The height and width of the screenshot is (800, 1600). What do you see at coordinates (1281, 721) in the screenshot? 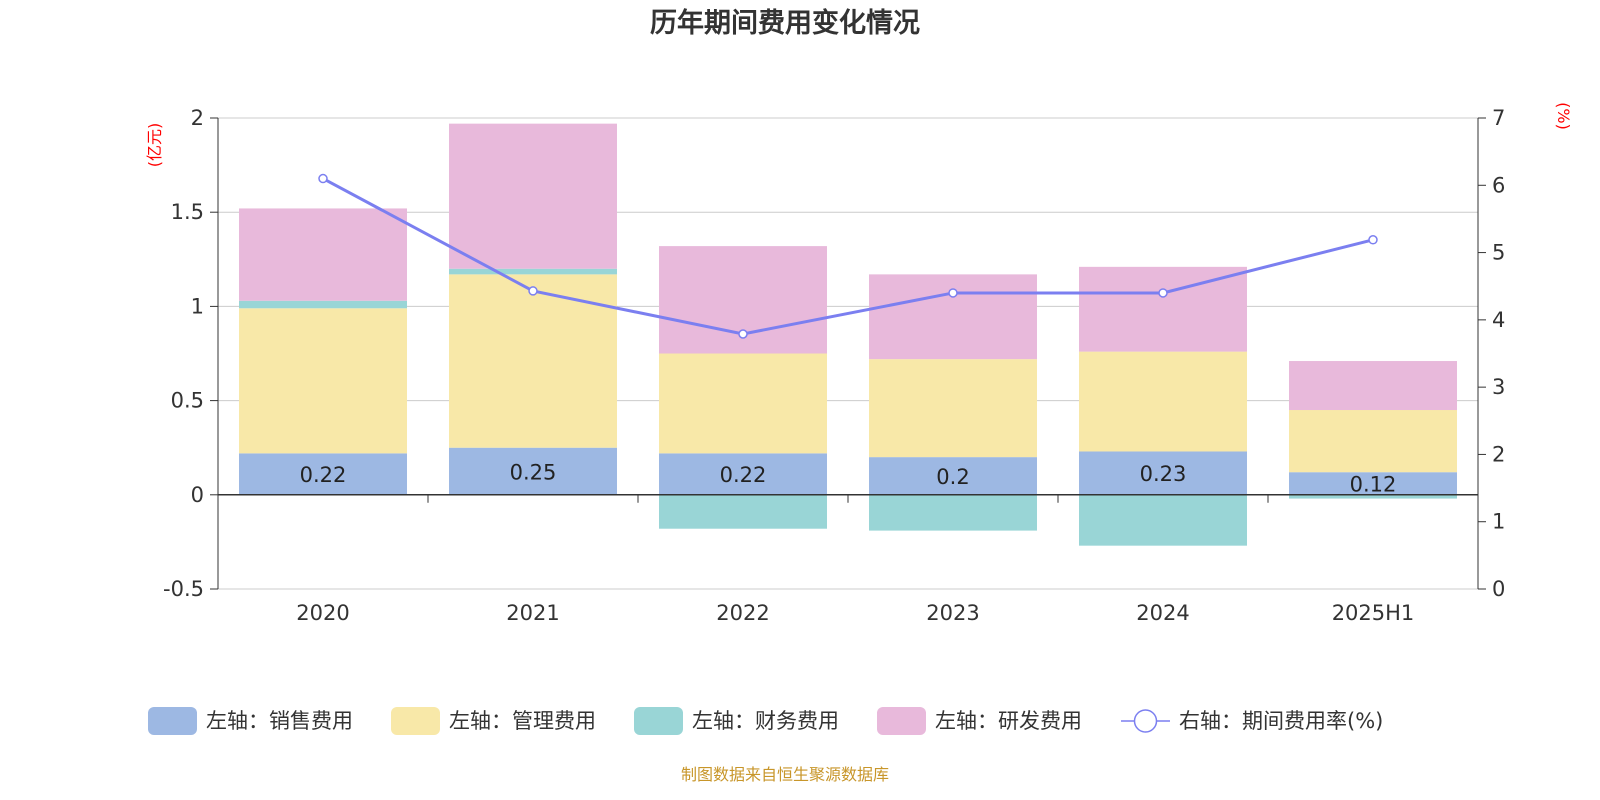
I see `legend-label: 右轴：期间费用率(%)` at bounding box center [1281, 721].